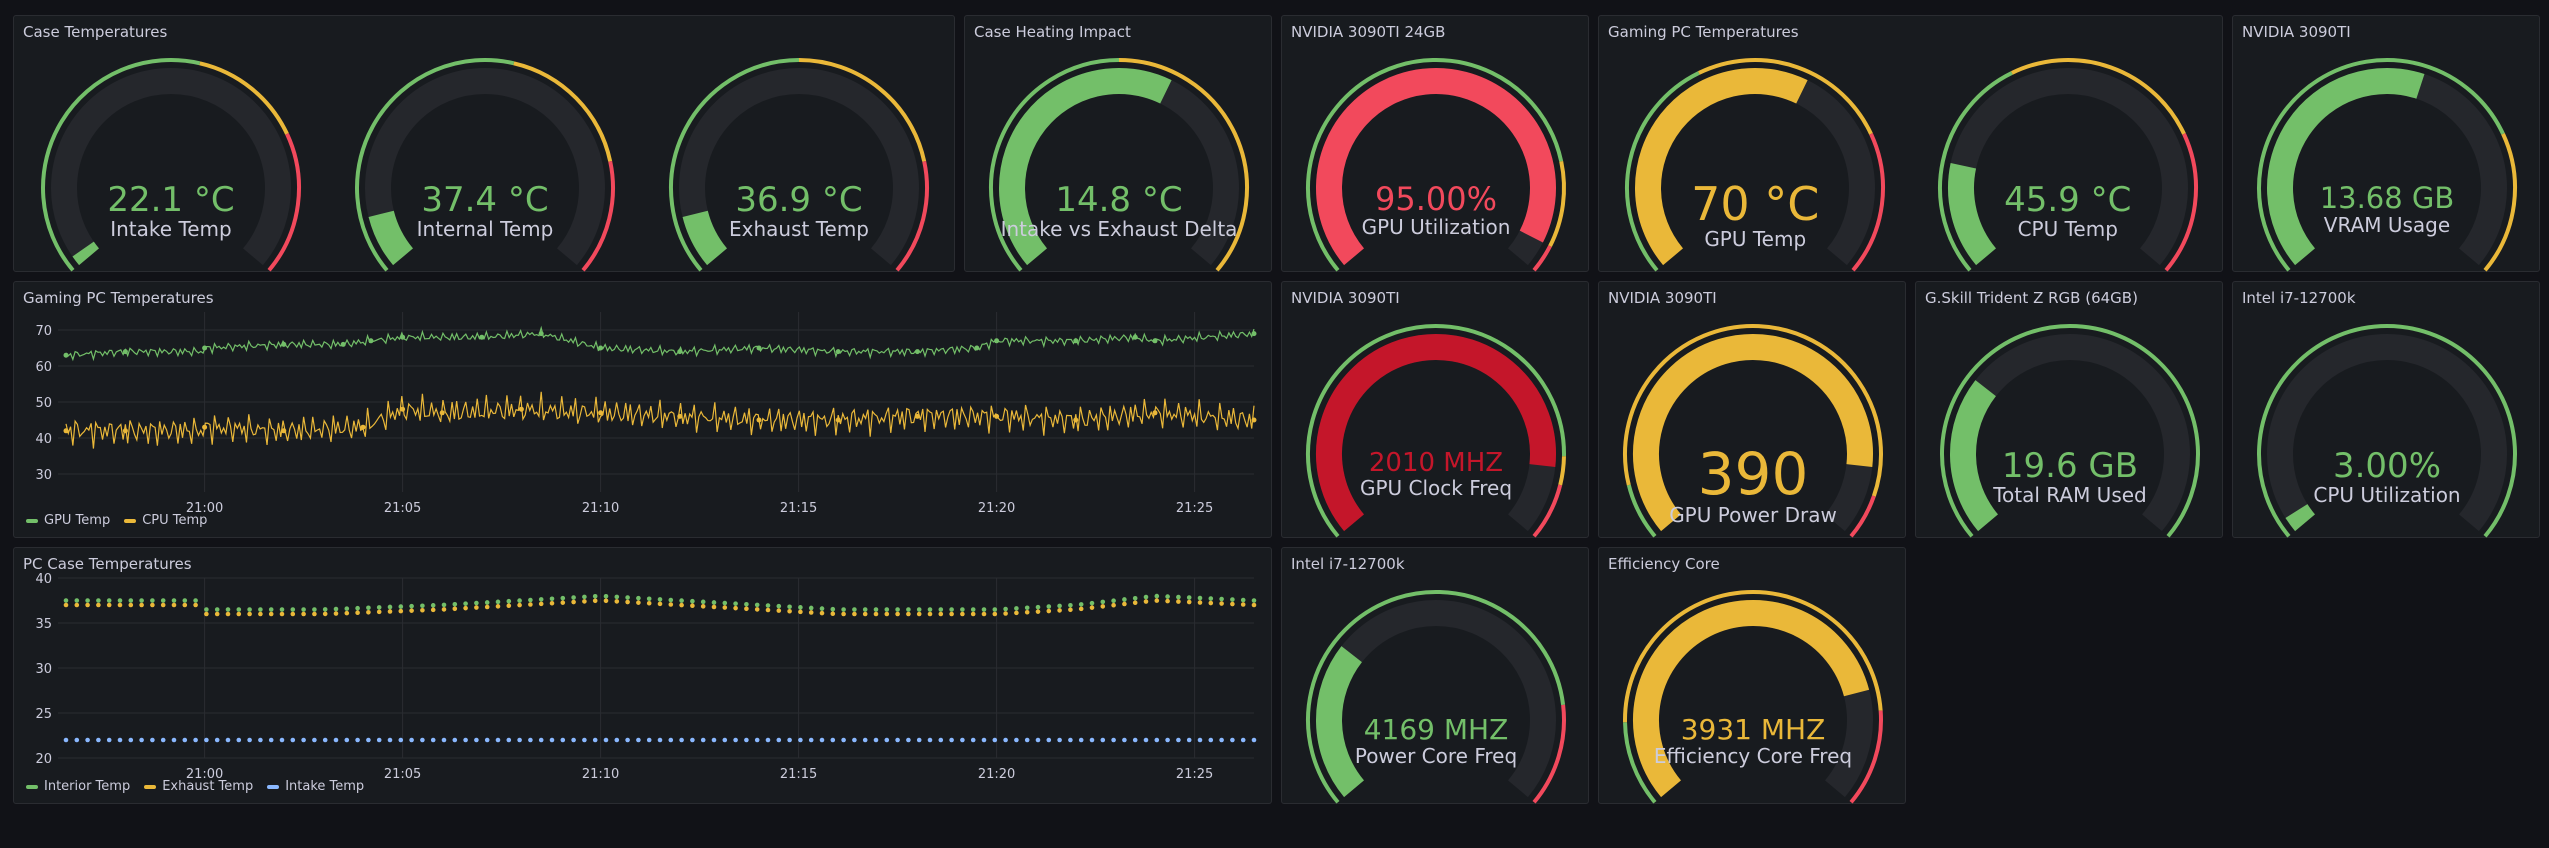  I want to click on panel-title: PC Case Temperatures, so click(107, 564).